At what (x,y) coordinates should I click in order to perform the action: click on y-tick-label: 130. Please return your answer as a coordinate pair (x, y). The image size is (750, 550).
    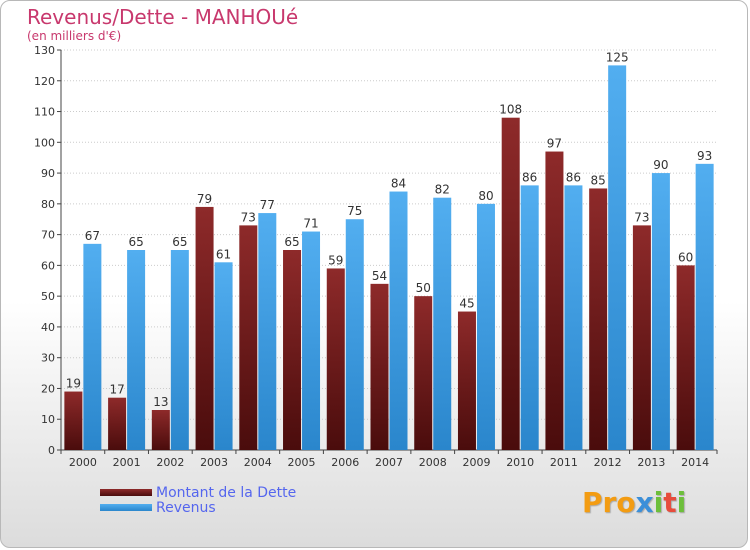
    Looking at the image, I should click on (44, 50).